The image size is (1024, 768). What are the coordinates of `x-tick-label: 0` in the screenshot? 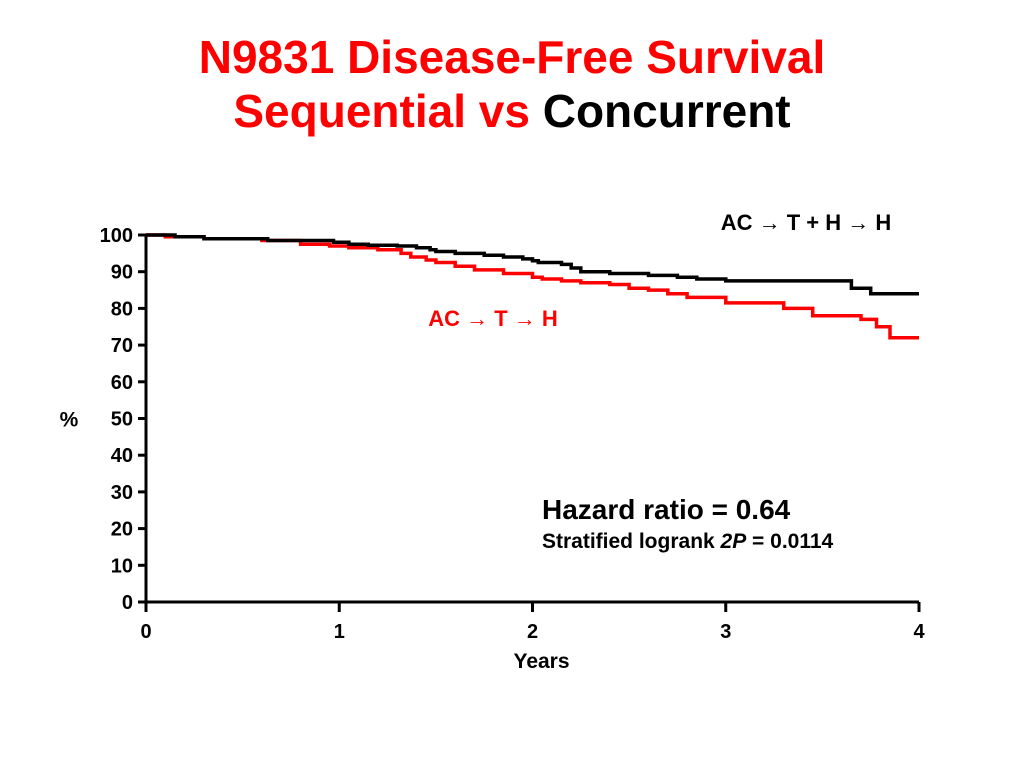 It's located at (145, 632).